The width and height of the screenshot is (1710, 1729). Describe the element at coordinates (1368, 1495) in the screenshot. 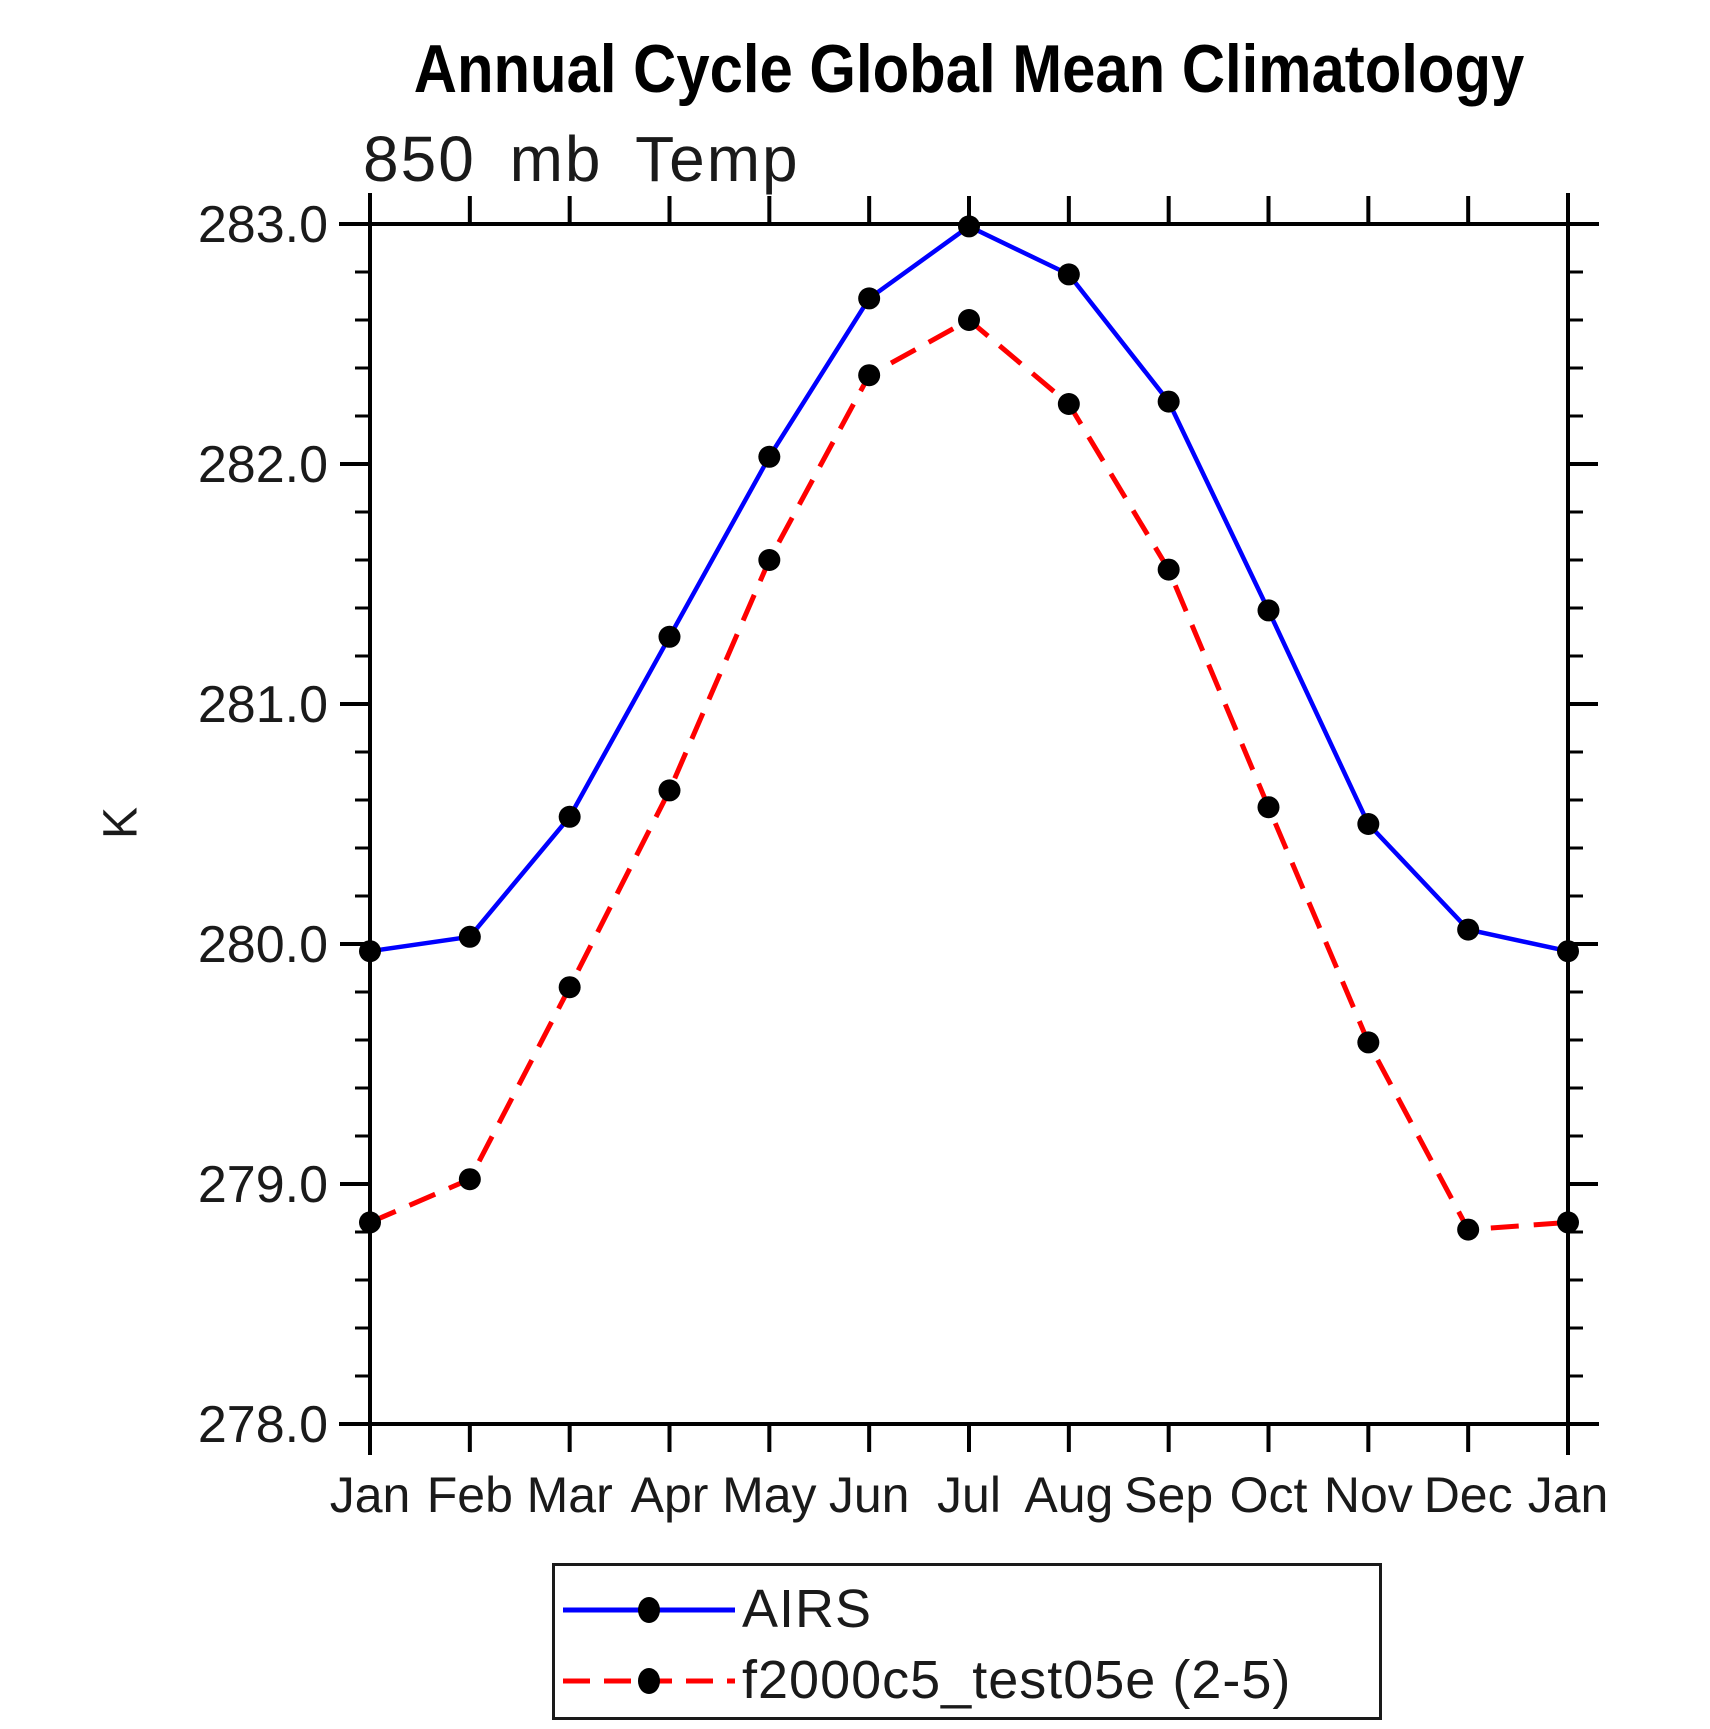

I see `x-tick-label: Nov` at that location.